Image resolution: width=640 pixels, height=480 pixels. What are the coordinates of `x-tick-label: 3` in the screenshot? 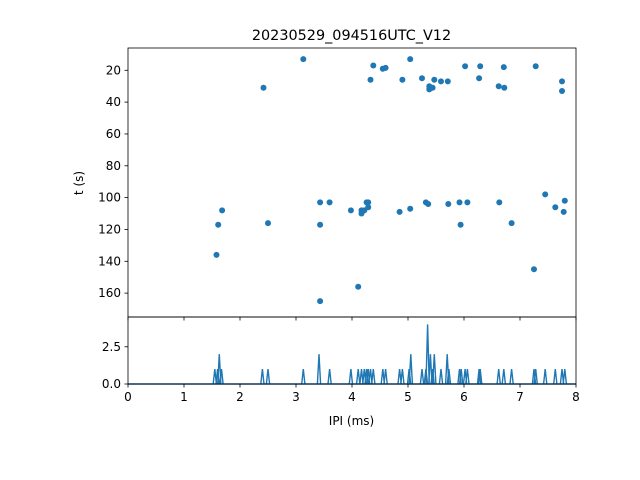 It's located at (296, 397).